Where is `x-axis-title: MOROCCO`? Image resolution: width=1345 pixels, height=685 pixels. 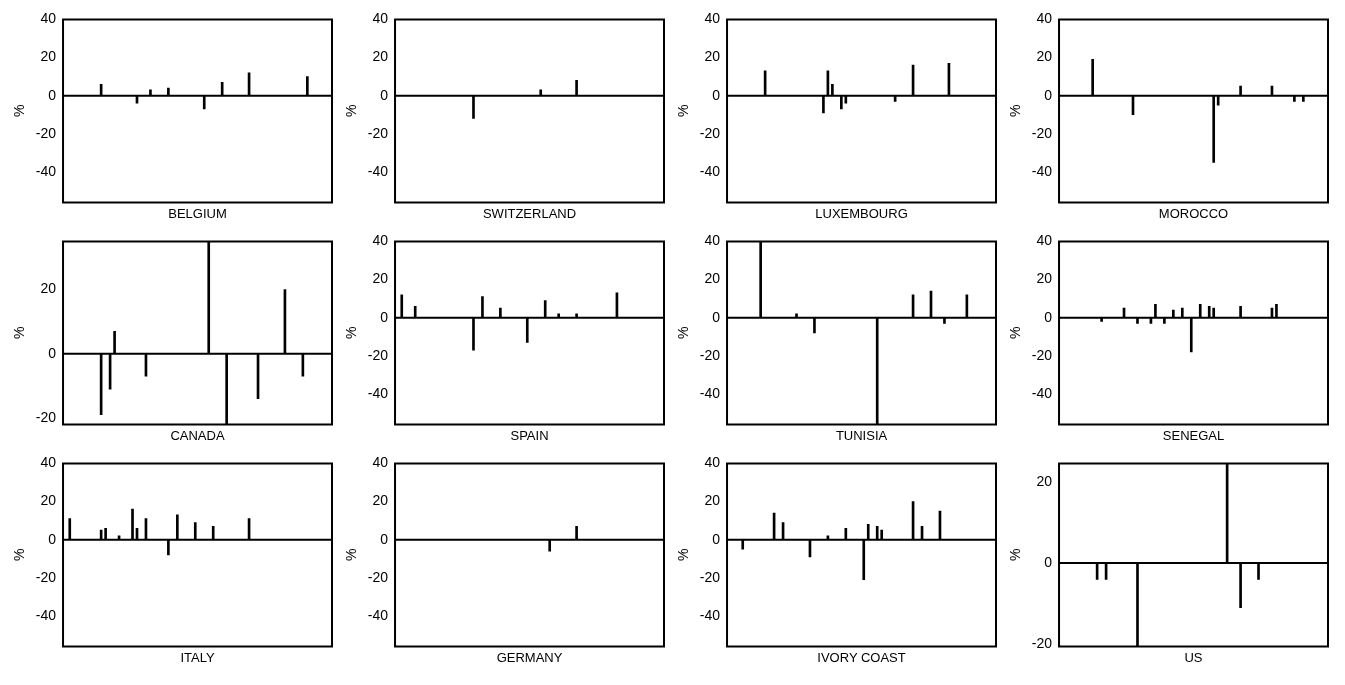 x-axis-title: MOROCCO is located at coordinates (1193, 213).